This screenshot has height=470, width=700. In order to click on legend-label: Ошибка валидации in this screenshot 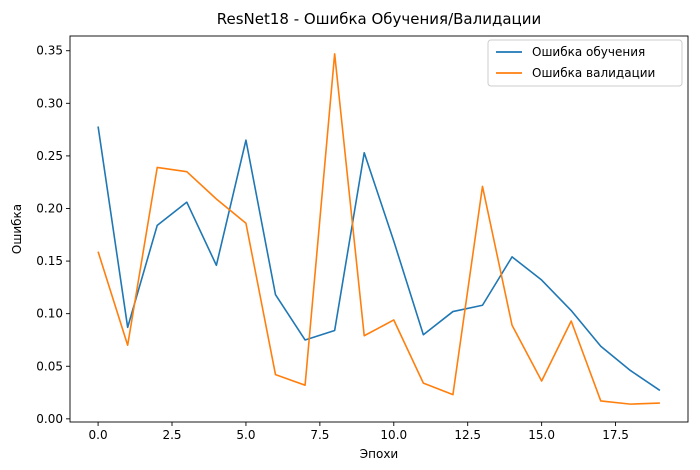, I will do `click(593, 73)`.